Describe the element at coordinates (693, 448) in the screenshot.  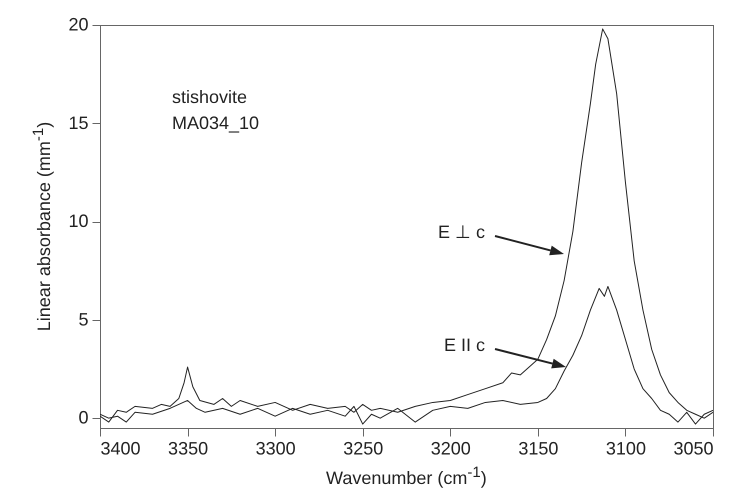
I see `x-tick-label: 3050` at that location.